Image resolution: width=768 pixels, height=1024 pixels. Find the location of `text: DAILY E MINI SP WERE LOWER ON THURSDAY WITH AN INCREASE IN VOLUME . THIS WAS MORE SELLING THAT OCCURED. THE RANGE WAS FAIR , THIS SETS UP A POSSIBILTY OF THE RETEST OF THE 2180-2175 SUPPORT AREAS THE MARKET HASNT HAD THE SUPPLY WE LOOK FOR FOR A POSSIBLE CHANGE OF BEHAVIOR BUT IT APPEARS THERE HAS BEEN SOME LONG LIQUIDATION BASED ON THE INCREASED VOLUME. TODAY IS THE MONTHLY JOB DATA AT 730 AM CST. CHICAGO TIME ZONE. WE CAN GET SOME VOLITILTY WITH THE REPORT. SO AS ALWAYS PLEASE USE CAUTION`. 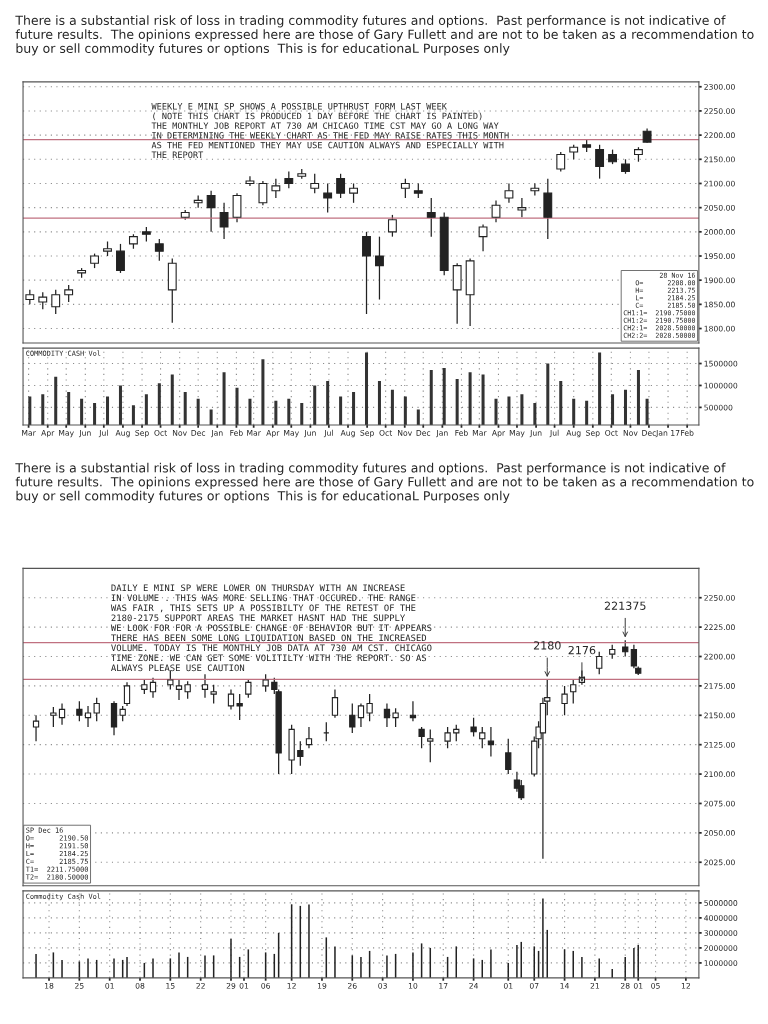

text: DAILY E MINI SP WERE LOWER ON THURSDAY WITH AN INCREASE IN VOLUME . THIS WAS MORE SELLING THAT OCCURED. THE RANGE WAS FAIR , THIS SETS UP A POSSIBILTY OF THE RETEST OF THE 2180-2175 SUPPORT AREAS THE MARKET HASNT HAD THE SUPPLY WE LOOK FOR FOR A POSSIBLE CHANGE OF BEHAVIOR BUT IT APPEARS THERE HAS BEEN SOME LONG LIQUIDATION BASED ON THE INCREASED VOLUME. TODAY IS THE MONTHLY JOB DATA AT 730 AM CST. CHICAGO TIME ZONE. WE CAN GET SOME VOLITILTY WITH THE REPORT. SO AS ALWAYS PLEASE USE CAUTION is located at coordinates (271, 628).